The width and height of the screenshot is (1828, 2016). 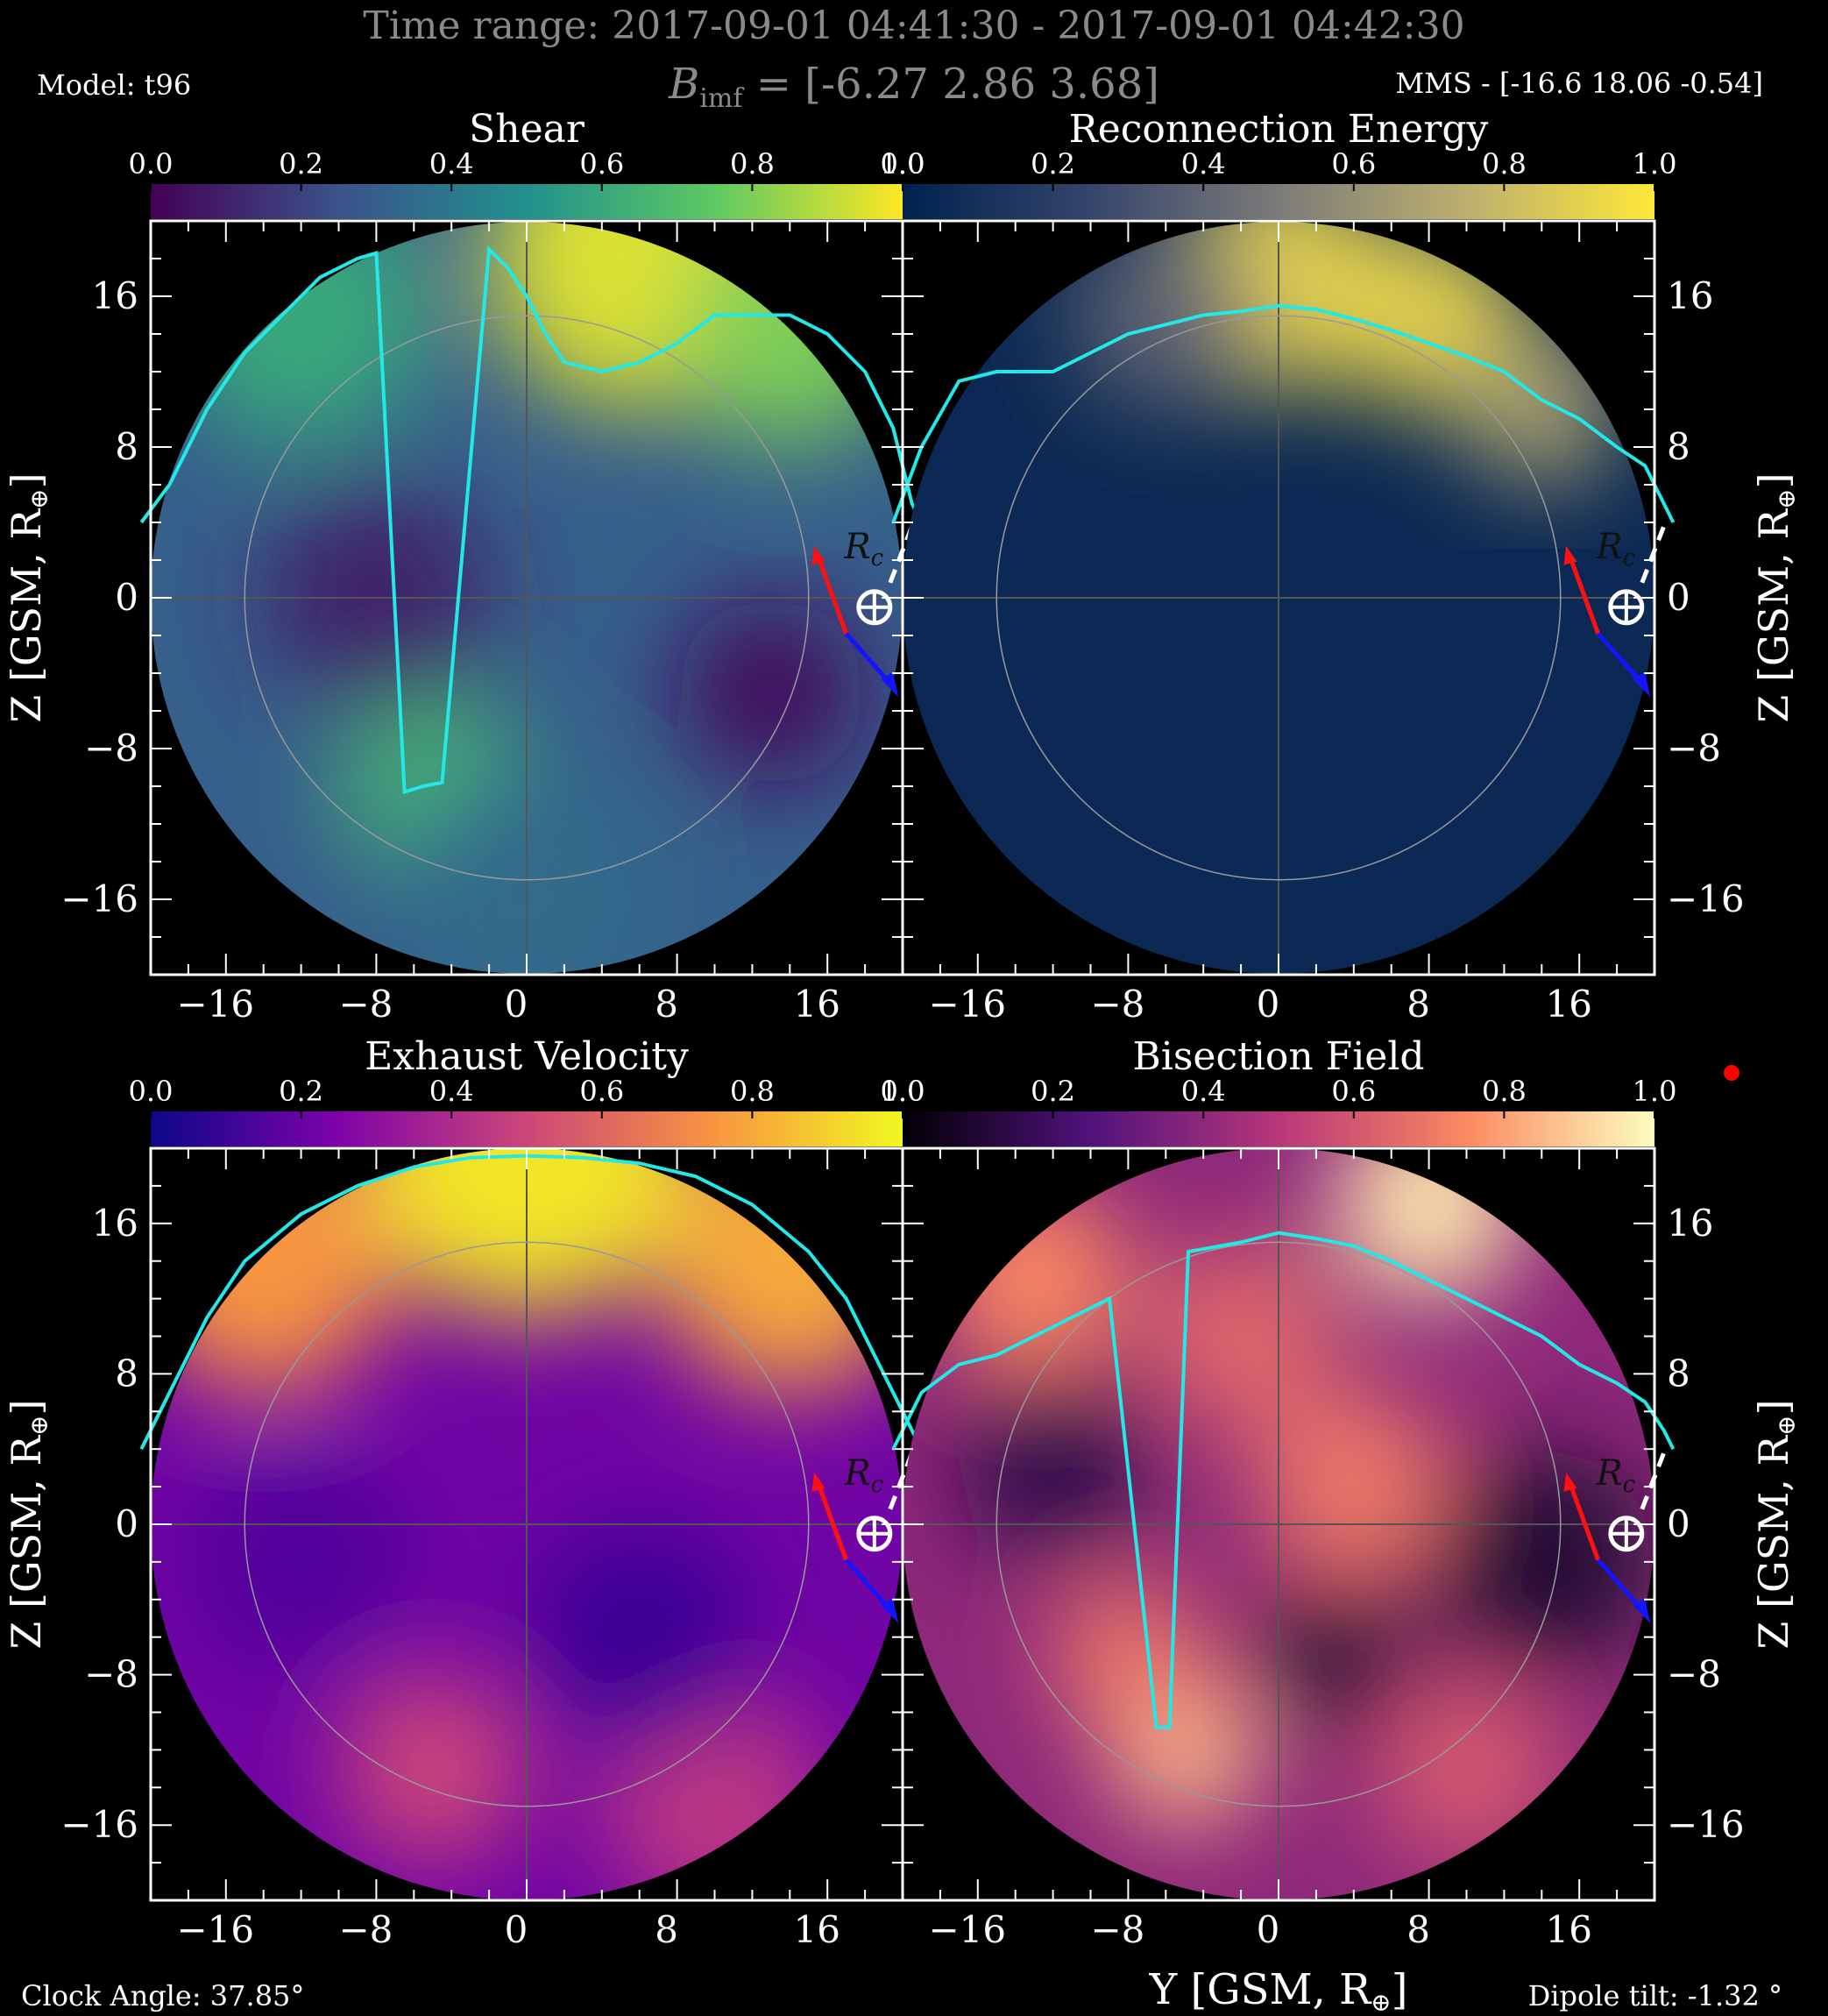 What do you see at coordinates (913, 87) in the screenshot?
I see `bimf-title: Bimf = [-6.27 2.86 3.68]` at bounding box center [913, 87].